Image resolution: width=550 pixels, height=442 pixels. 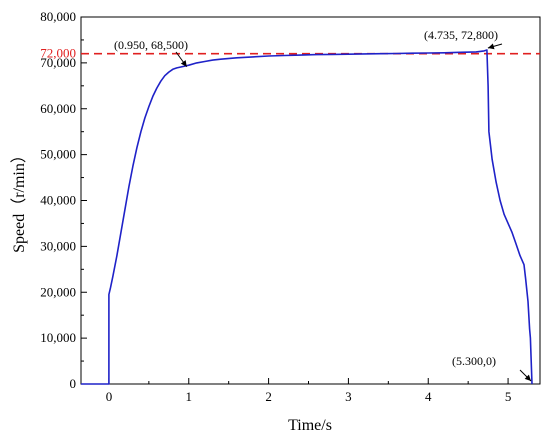 I want to click on x-tick-label: 3, so click(x=348, y=396).